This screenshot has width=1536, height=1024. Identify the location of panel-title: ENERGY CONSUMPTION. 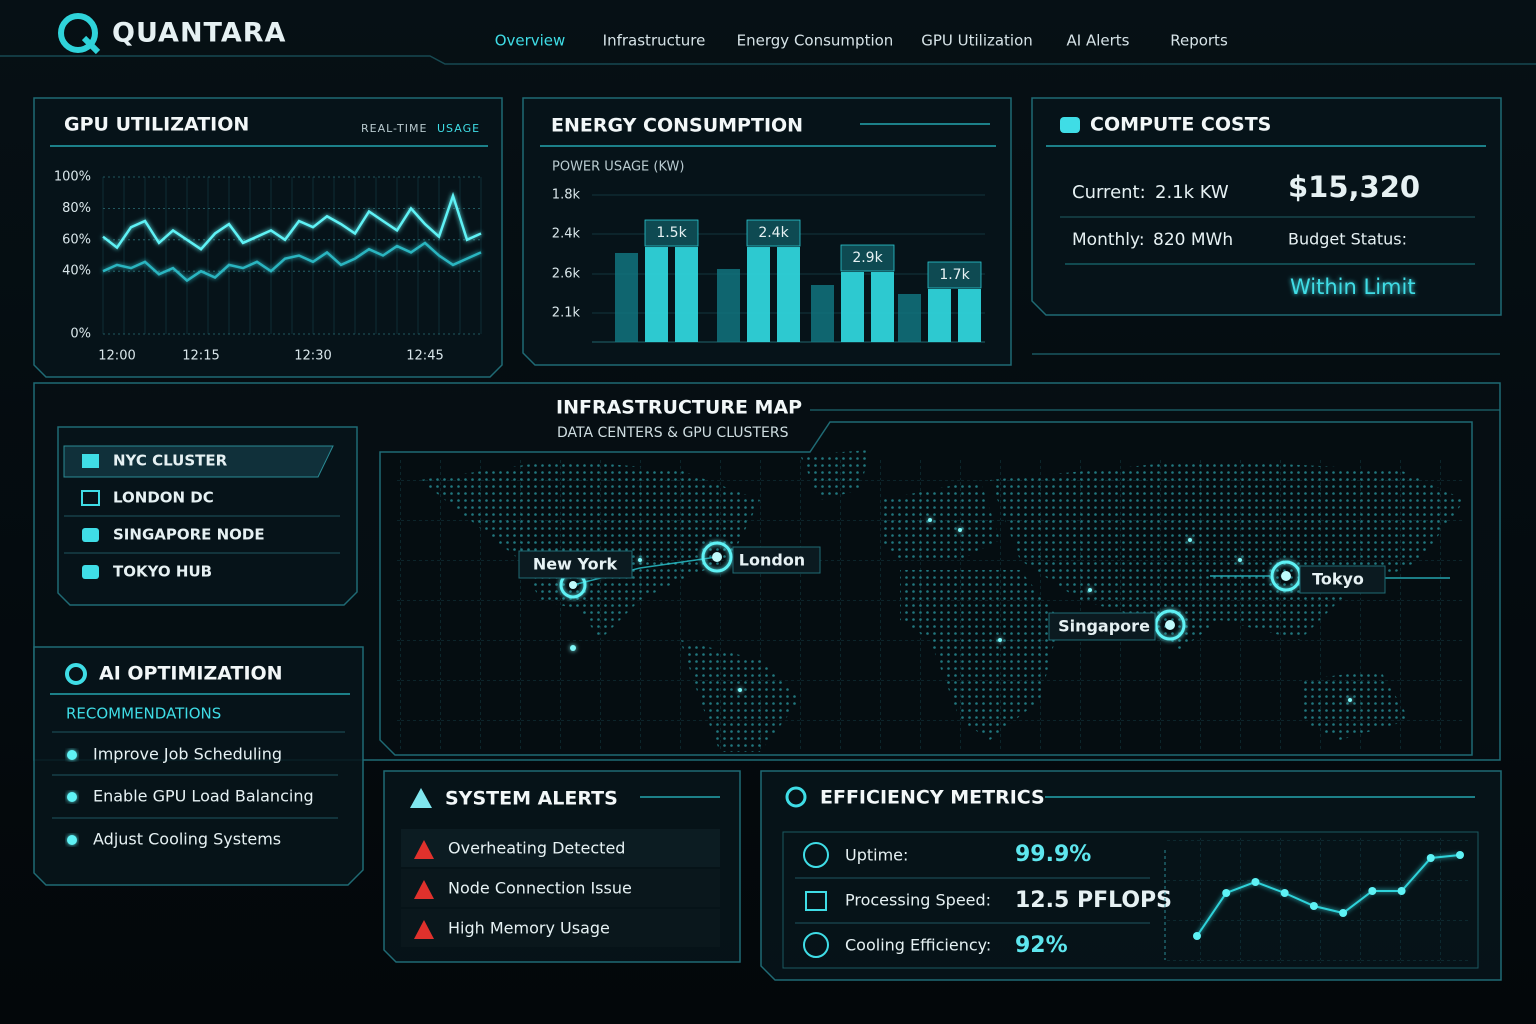
(677, 126).